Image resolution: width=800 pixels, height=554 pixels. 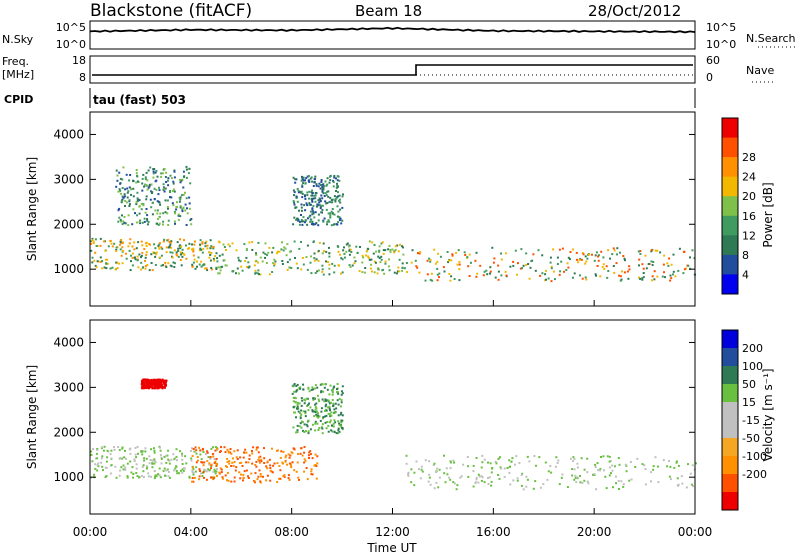 What do you see at coordinates (768, 414) in the screenshot?
I see `velocity-colorbar-label: Velocity [m s⁻¹]` at bounding box center [768, 414].